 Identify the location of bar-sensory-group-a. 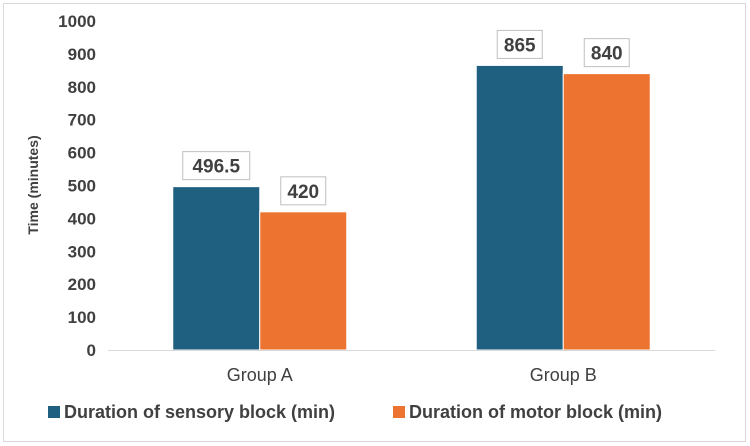
(216, 268).